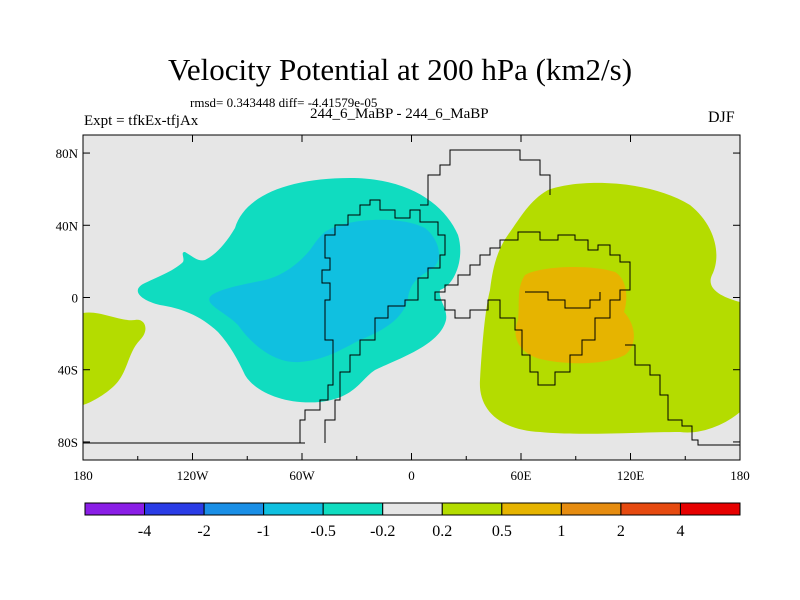  What do you see at coordinates (563, 300) in the screenshot?
I see `coastline-asia` at bounding box center [563, 300].